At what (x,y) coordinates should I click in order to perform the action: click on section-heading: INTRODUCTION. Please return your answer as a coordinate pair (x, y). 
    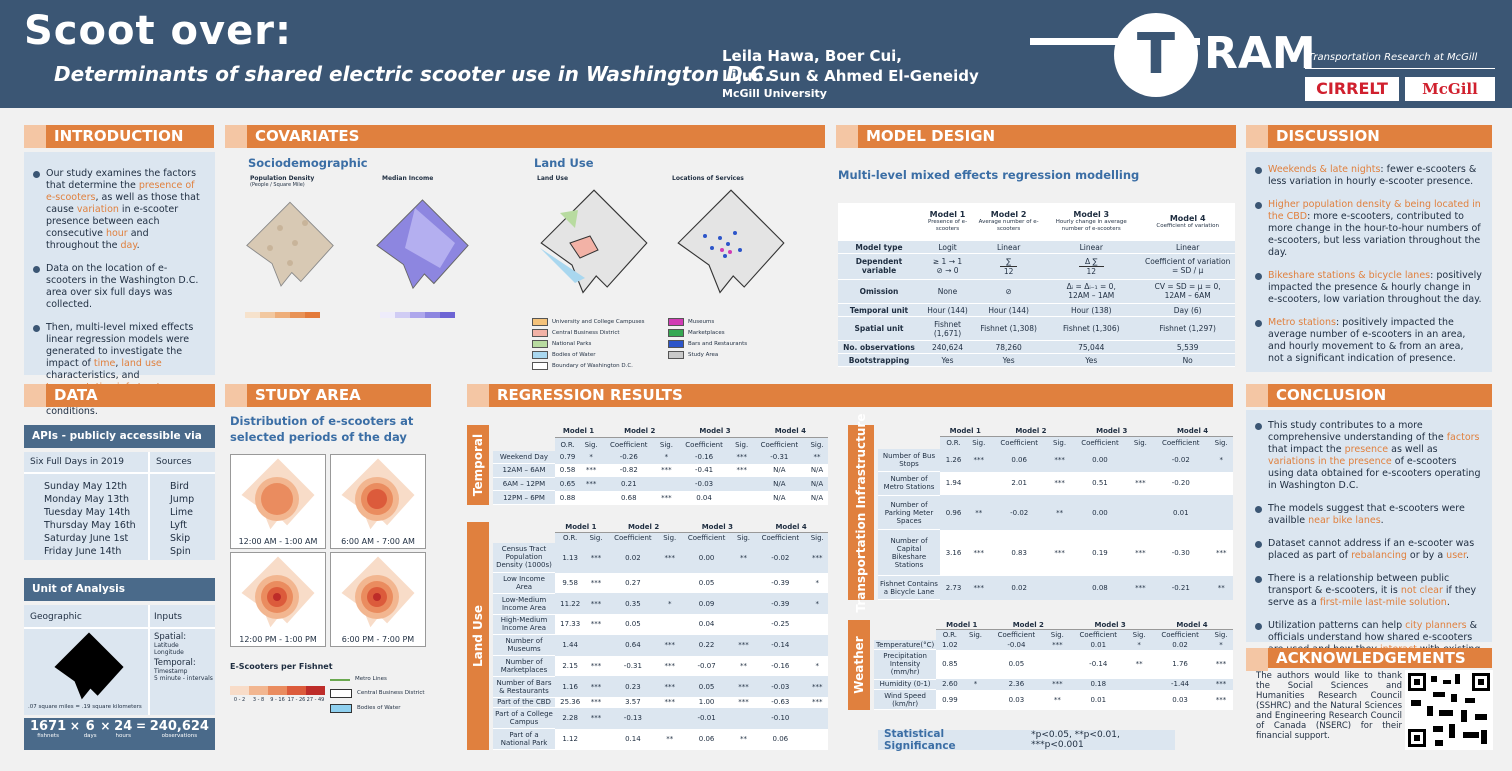
    Looking at the image, I should click on (119, 136).